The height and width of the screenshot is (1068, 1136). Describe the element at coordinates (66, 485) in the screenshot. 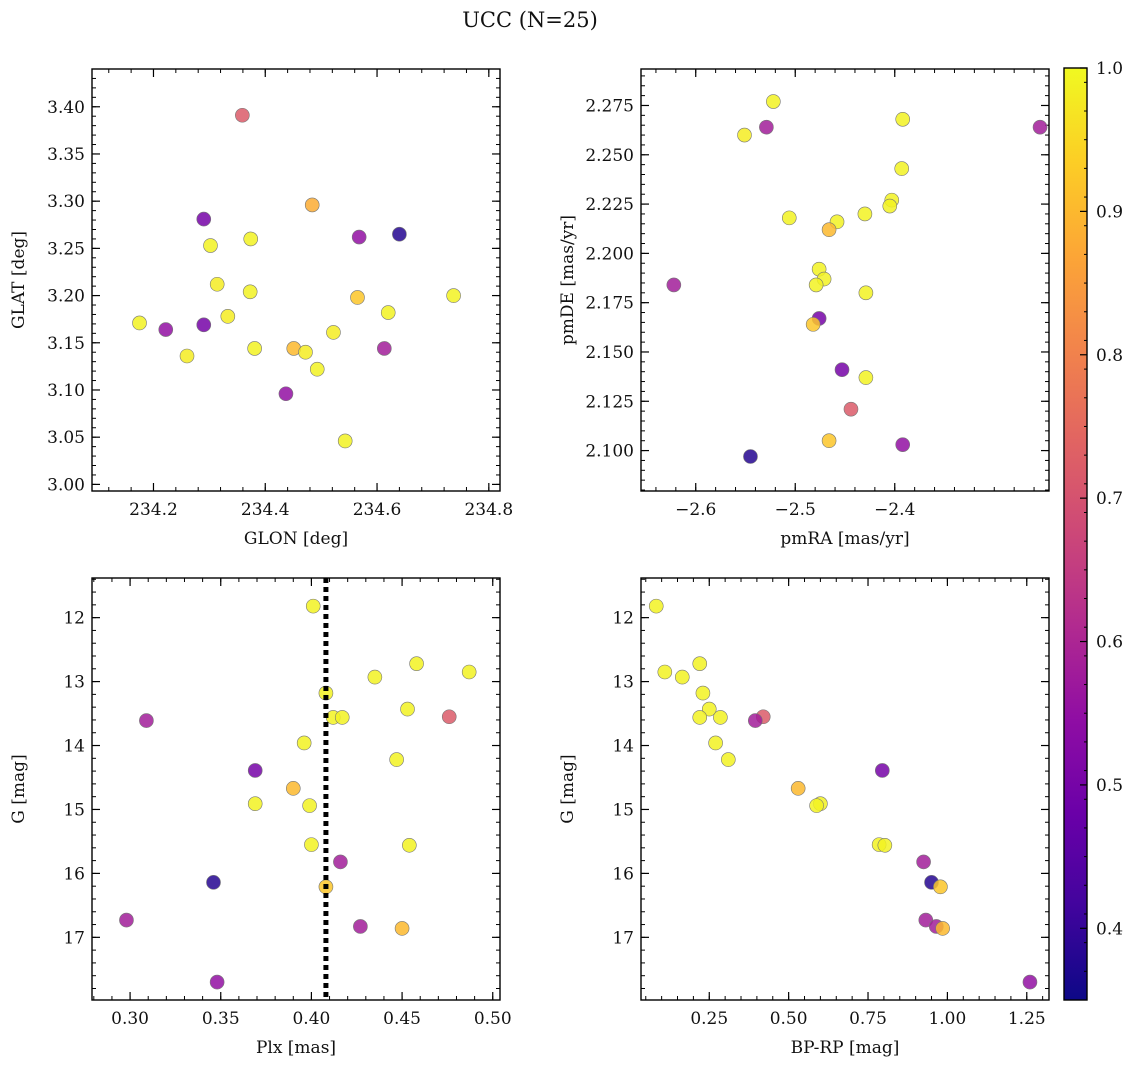

I see `y-tick-label: 3.00` at that location.